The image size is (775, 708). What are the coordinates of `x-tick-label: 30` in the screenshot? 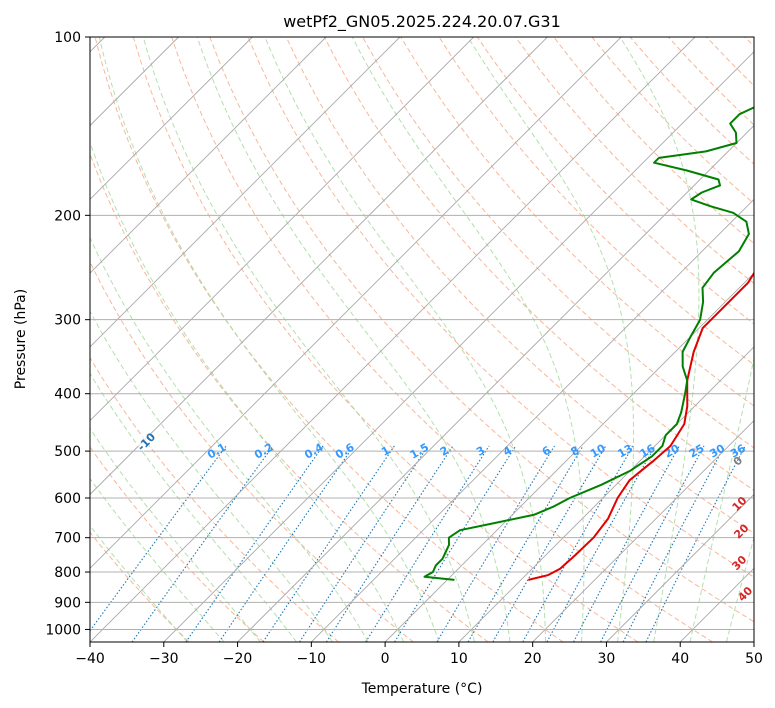 It's located at (607, 659).